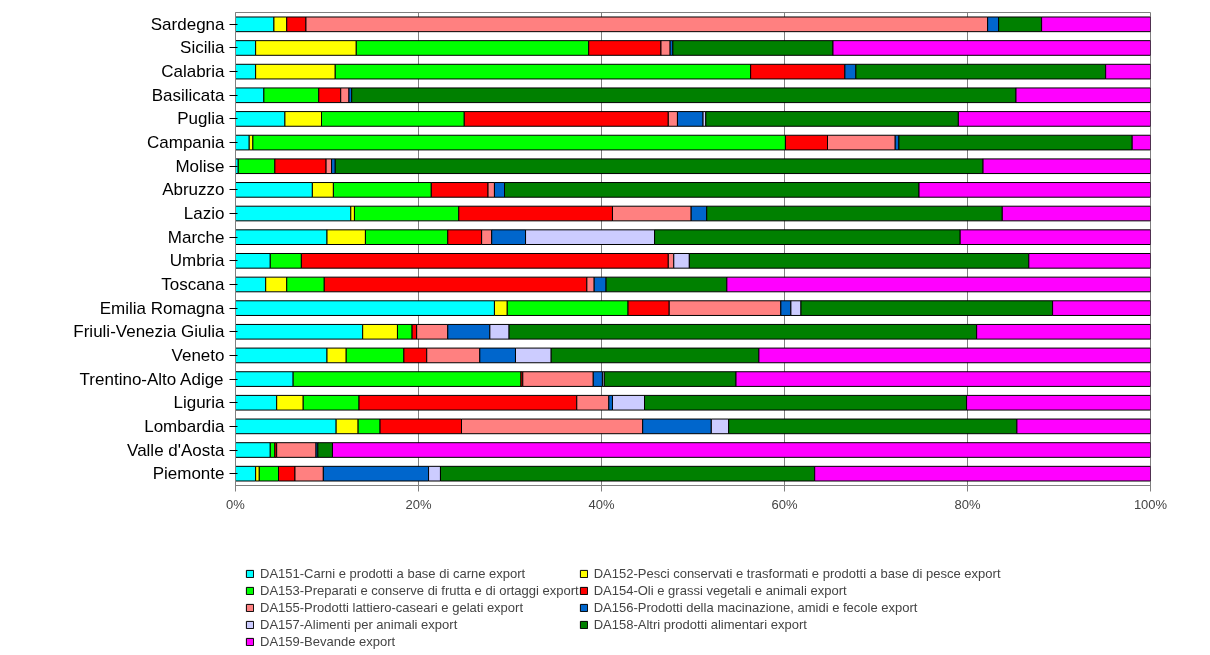  What do you see at coordinates (151, 379) in the screenshot?
I see `y-tick-label: Trentino-Alto Adige` at bounding box center [151, 379].